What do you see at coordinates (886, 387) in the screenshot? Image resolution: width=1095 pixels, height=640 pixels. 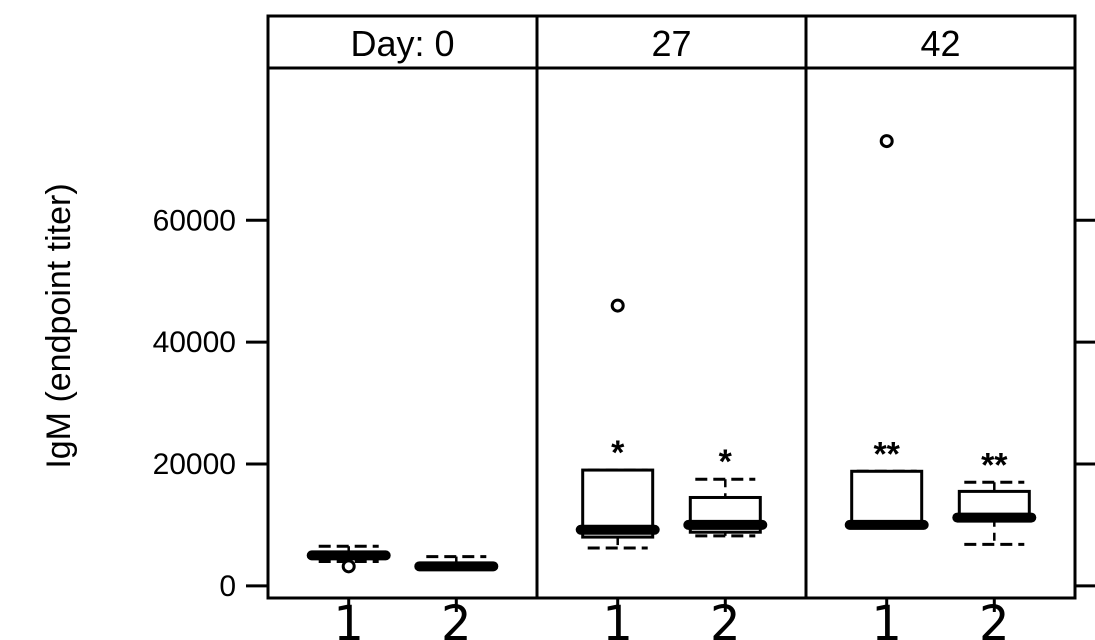 I see `box-group: ** 1` at bounding box center [886, 387].